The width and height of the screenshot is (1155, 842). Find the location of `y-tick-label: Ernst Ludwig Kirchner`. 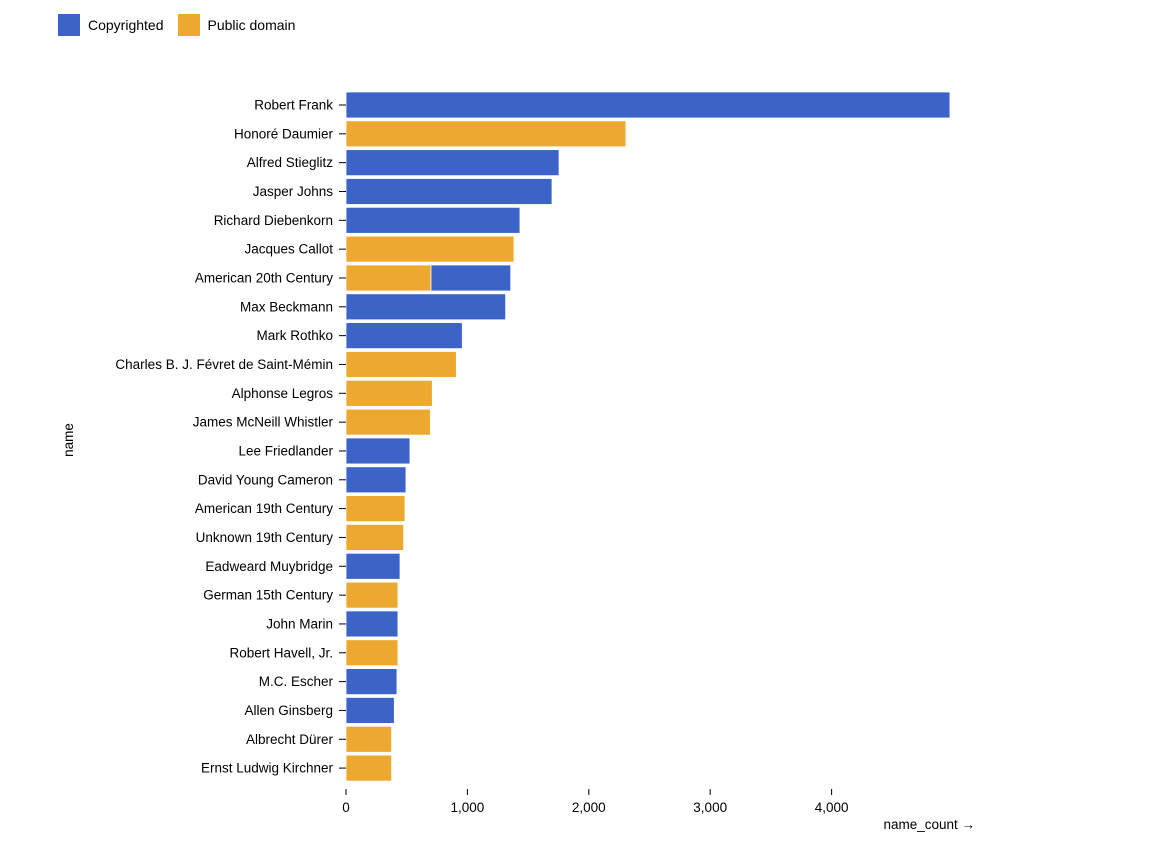

y-tick-label: Ernst Ludwig Kirchner is located at coordinates (267, 768).